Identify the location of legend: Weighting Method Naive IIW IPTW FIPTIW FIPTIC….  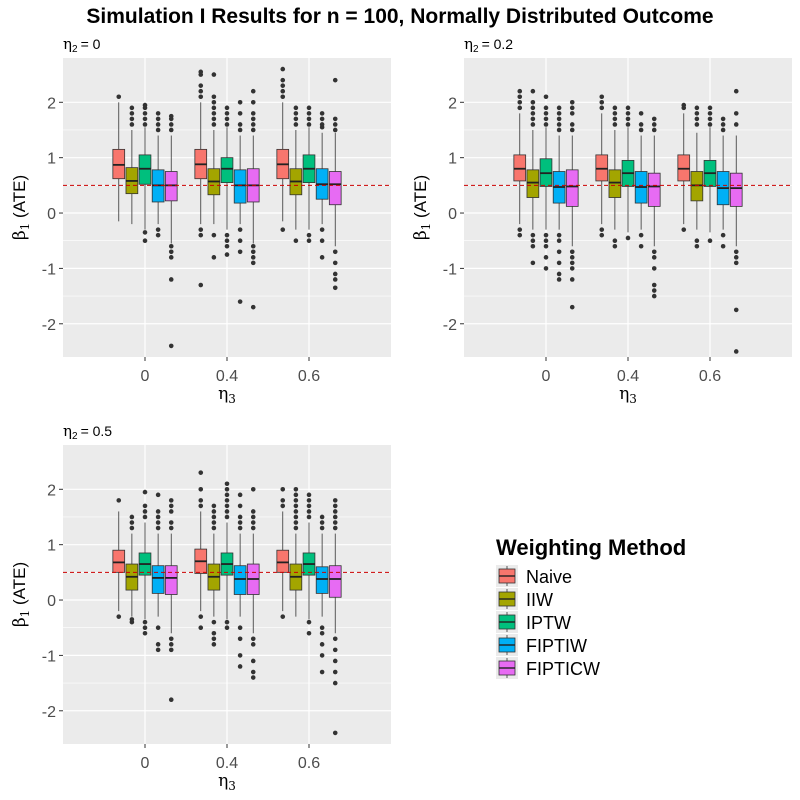
(591, 607).